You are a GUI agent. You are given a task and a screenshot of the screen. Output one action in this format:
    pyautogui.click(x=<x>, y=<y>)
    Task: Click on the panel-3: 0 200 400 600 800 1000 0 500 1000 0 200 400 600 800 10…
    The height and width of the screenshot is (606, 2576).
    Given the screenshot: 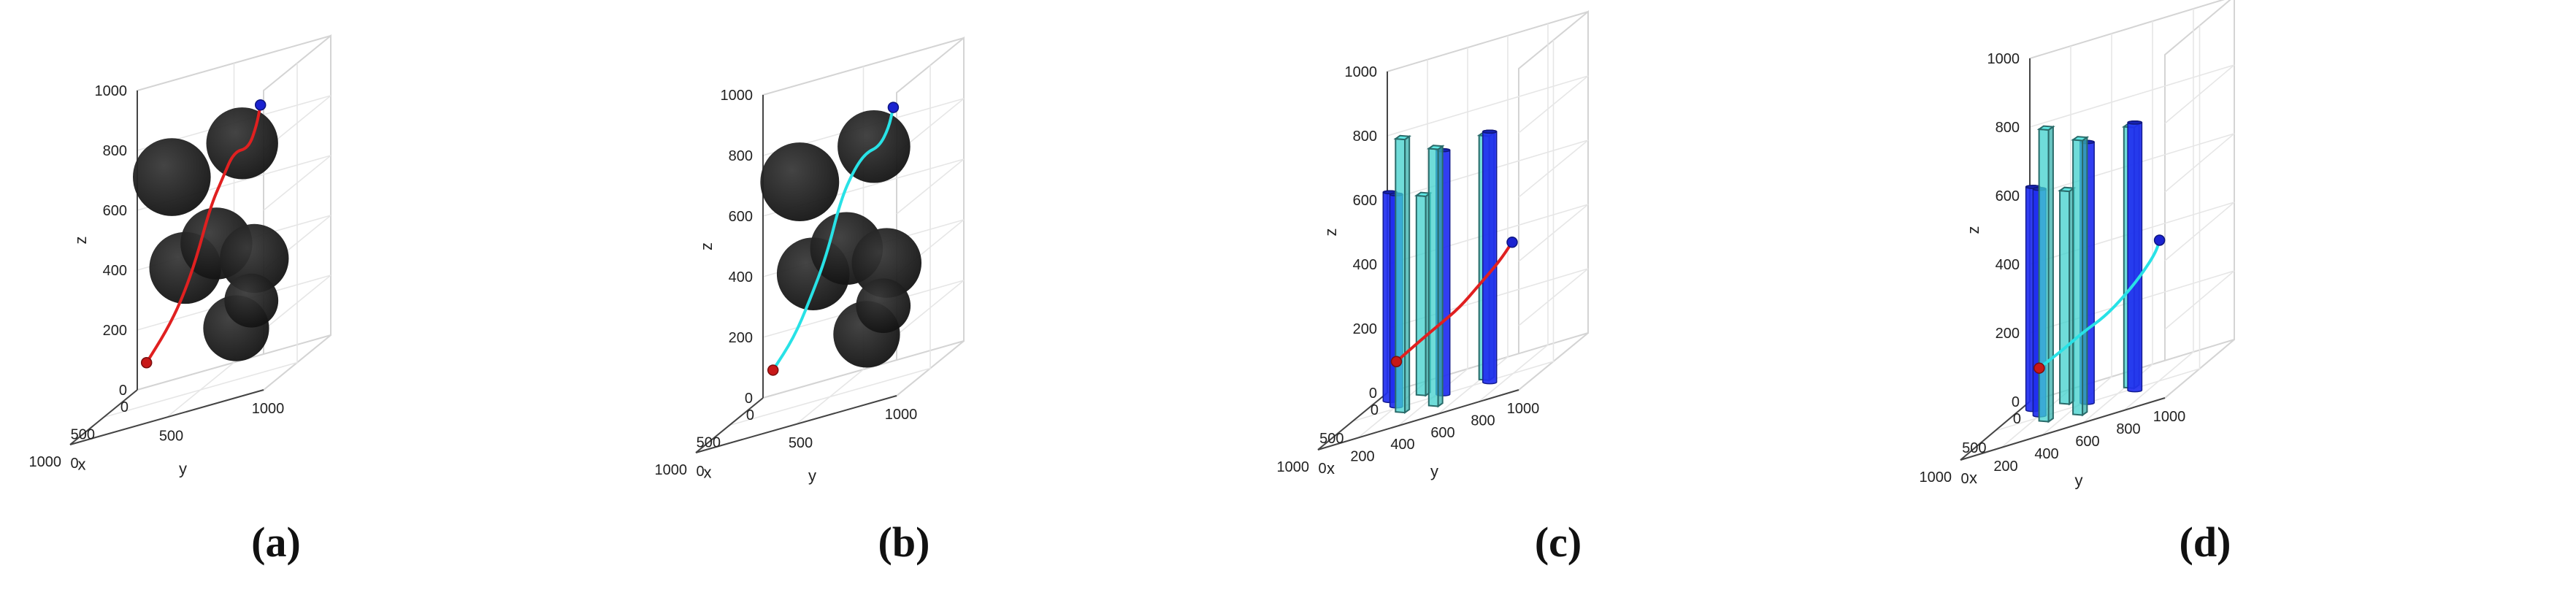 What is the action you would take?
    pyautogui.click(x=1433, y=287)
    